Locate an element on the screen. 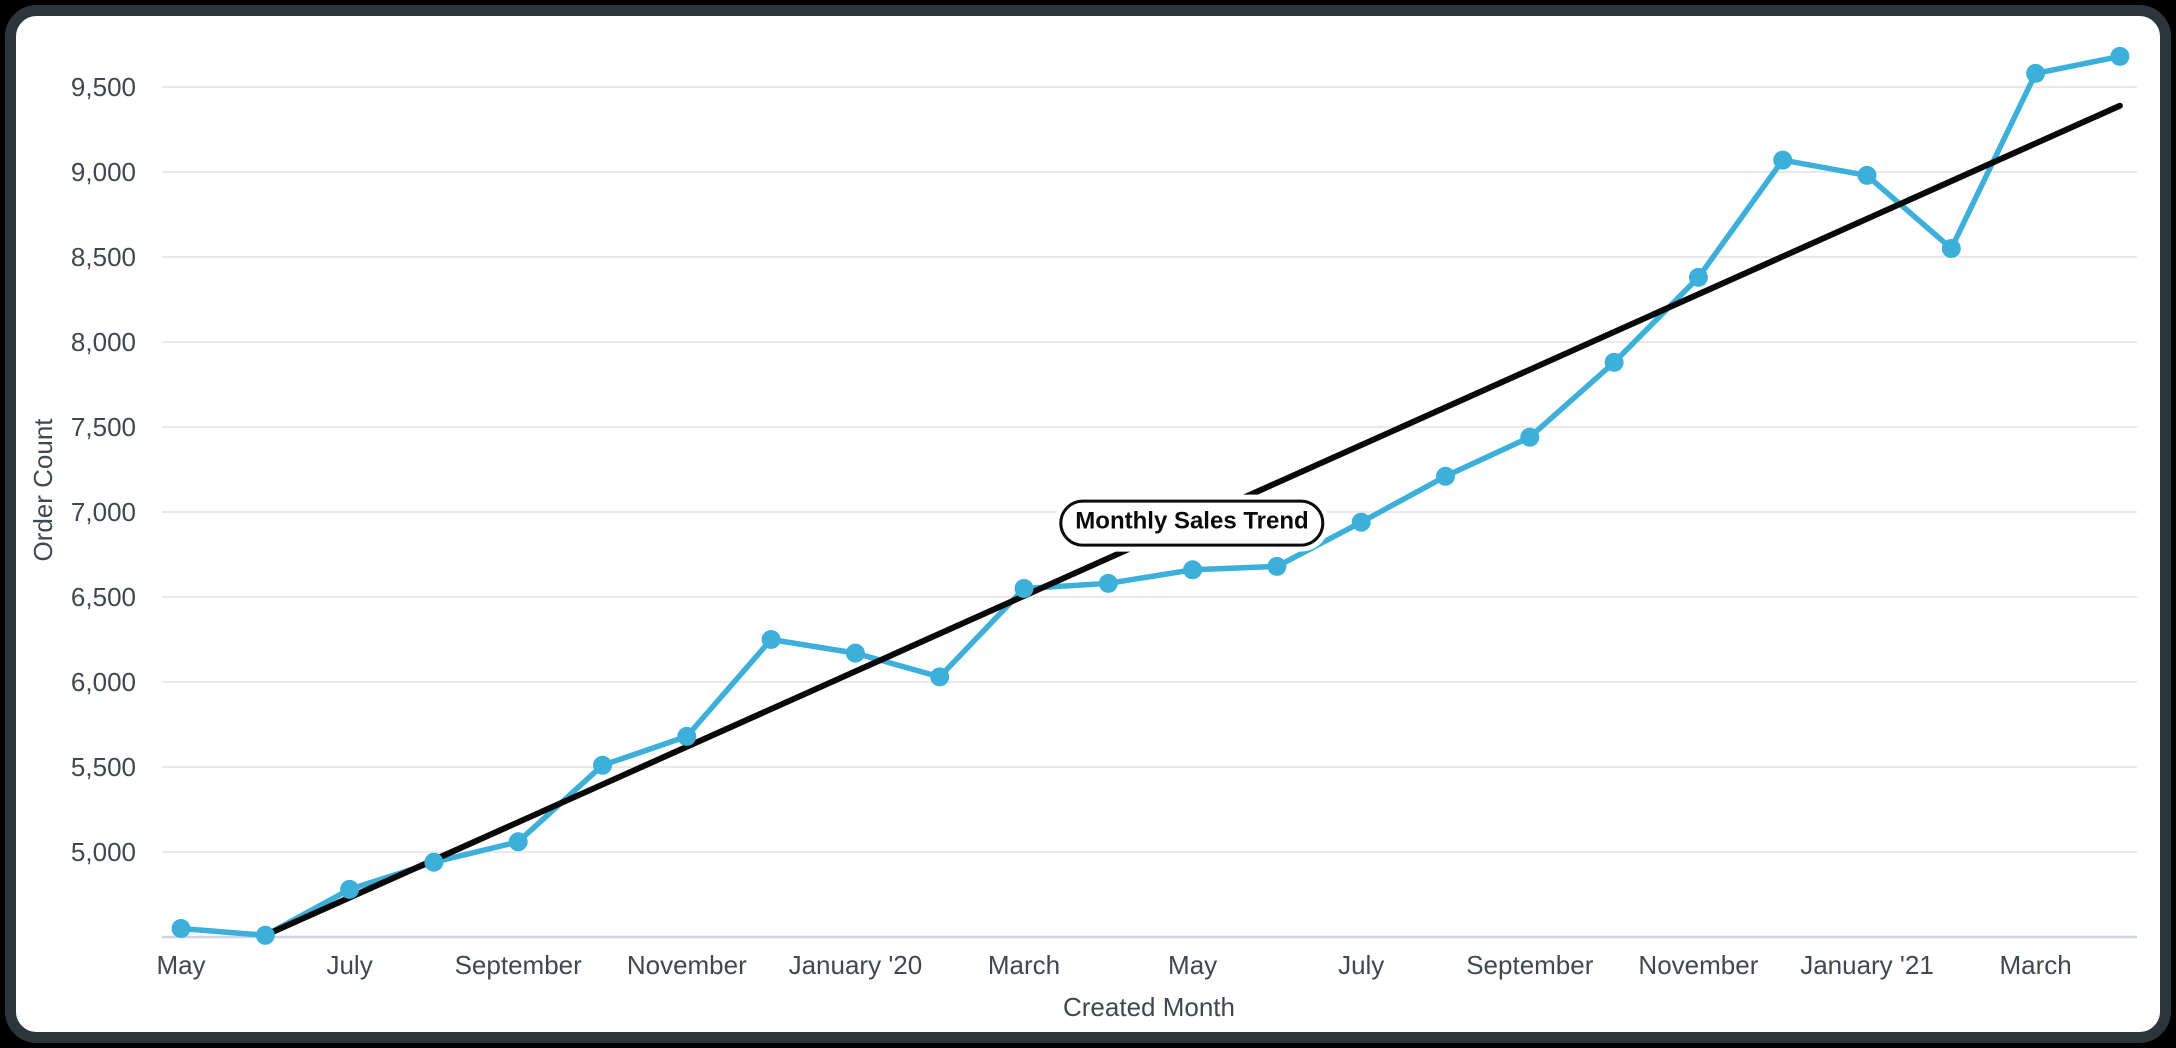  y-tick-label: 8,000 is located at coordinates (103, 342).